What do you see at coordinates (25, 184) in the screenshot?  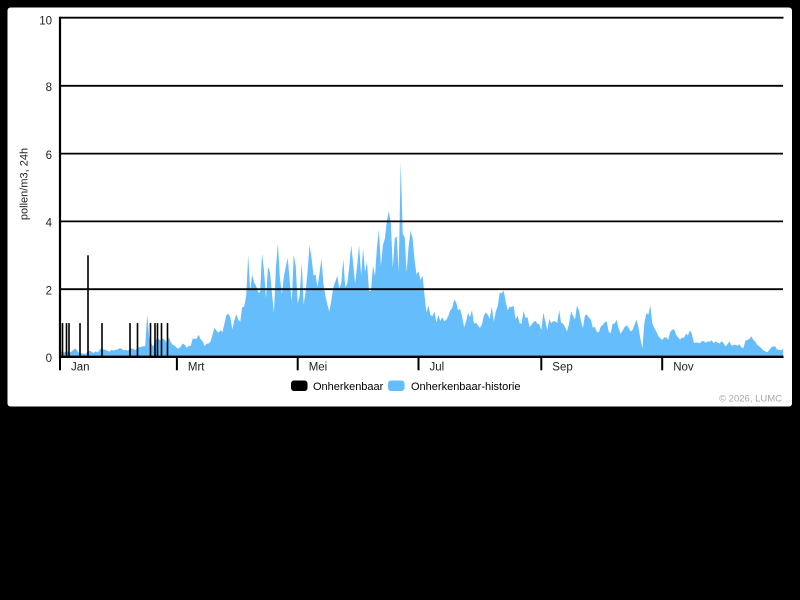 I see `svg-text: pollen/m3, 24h` at bounding box center [25, 184].